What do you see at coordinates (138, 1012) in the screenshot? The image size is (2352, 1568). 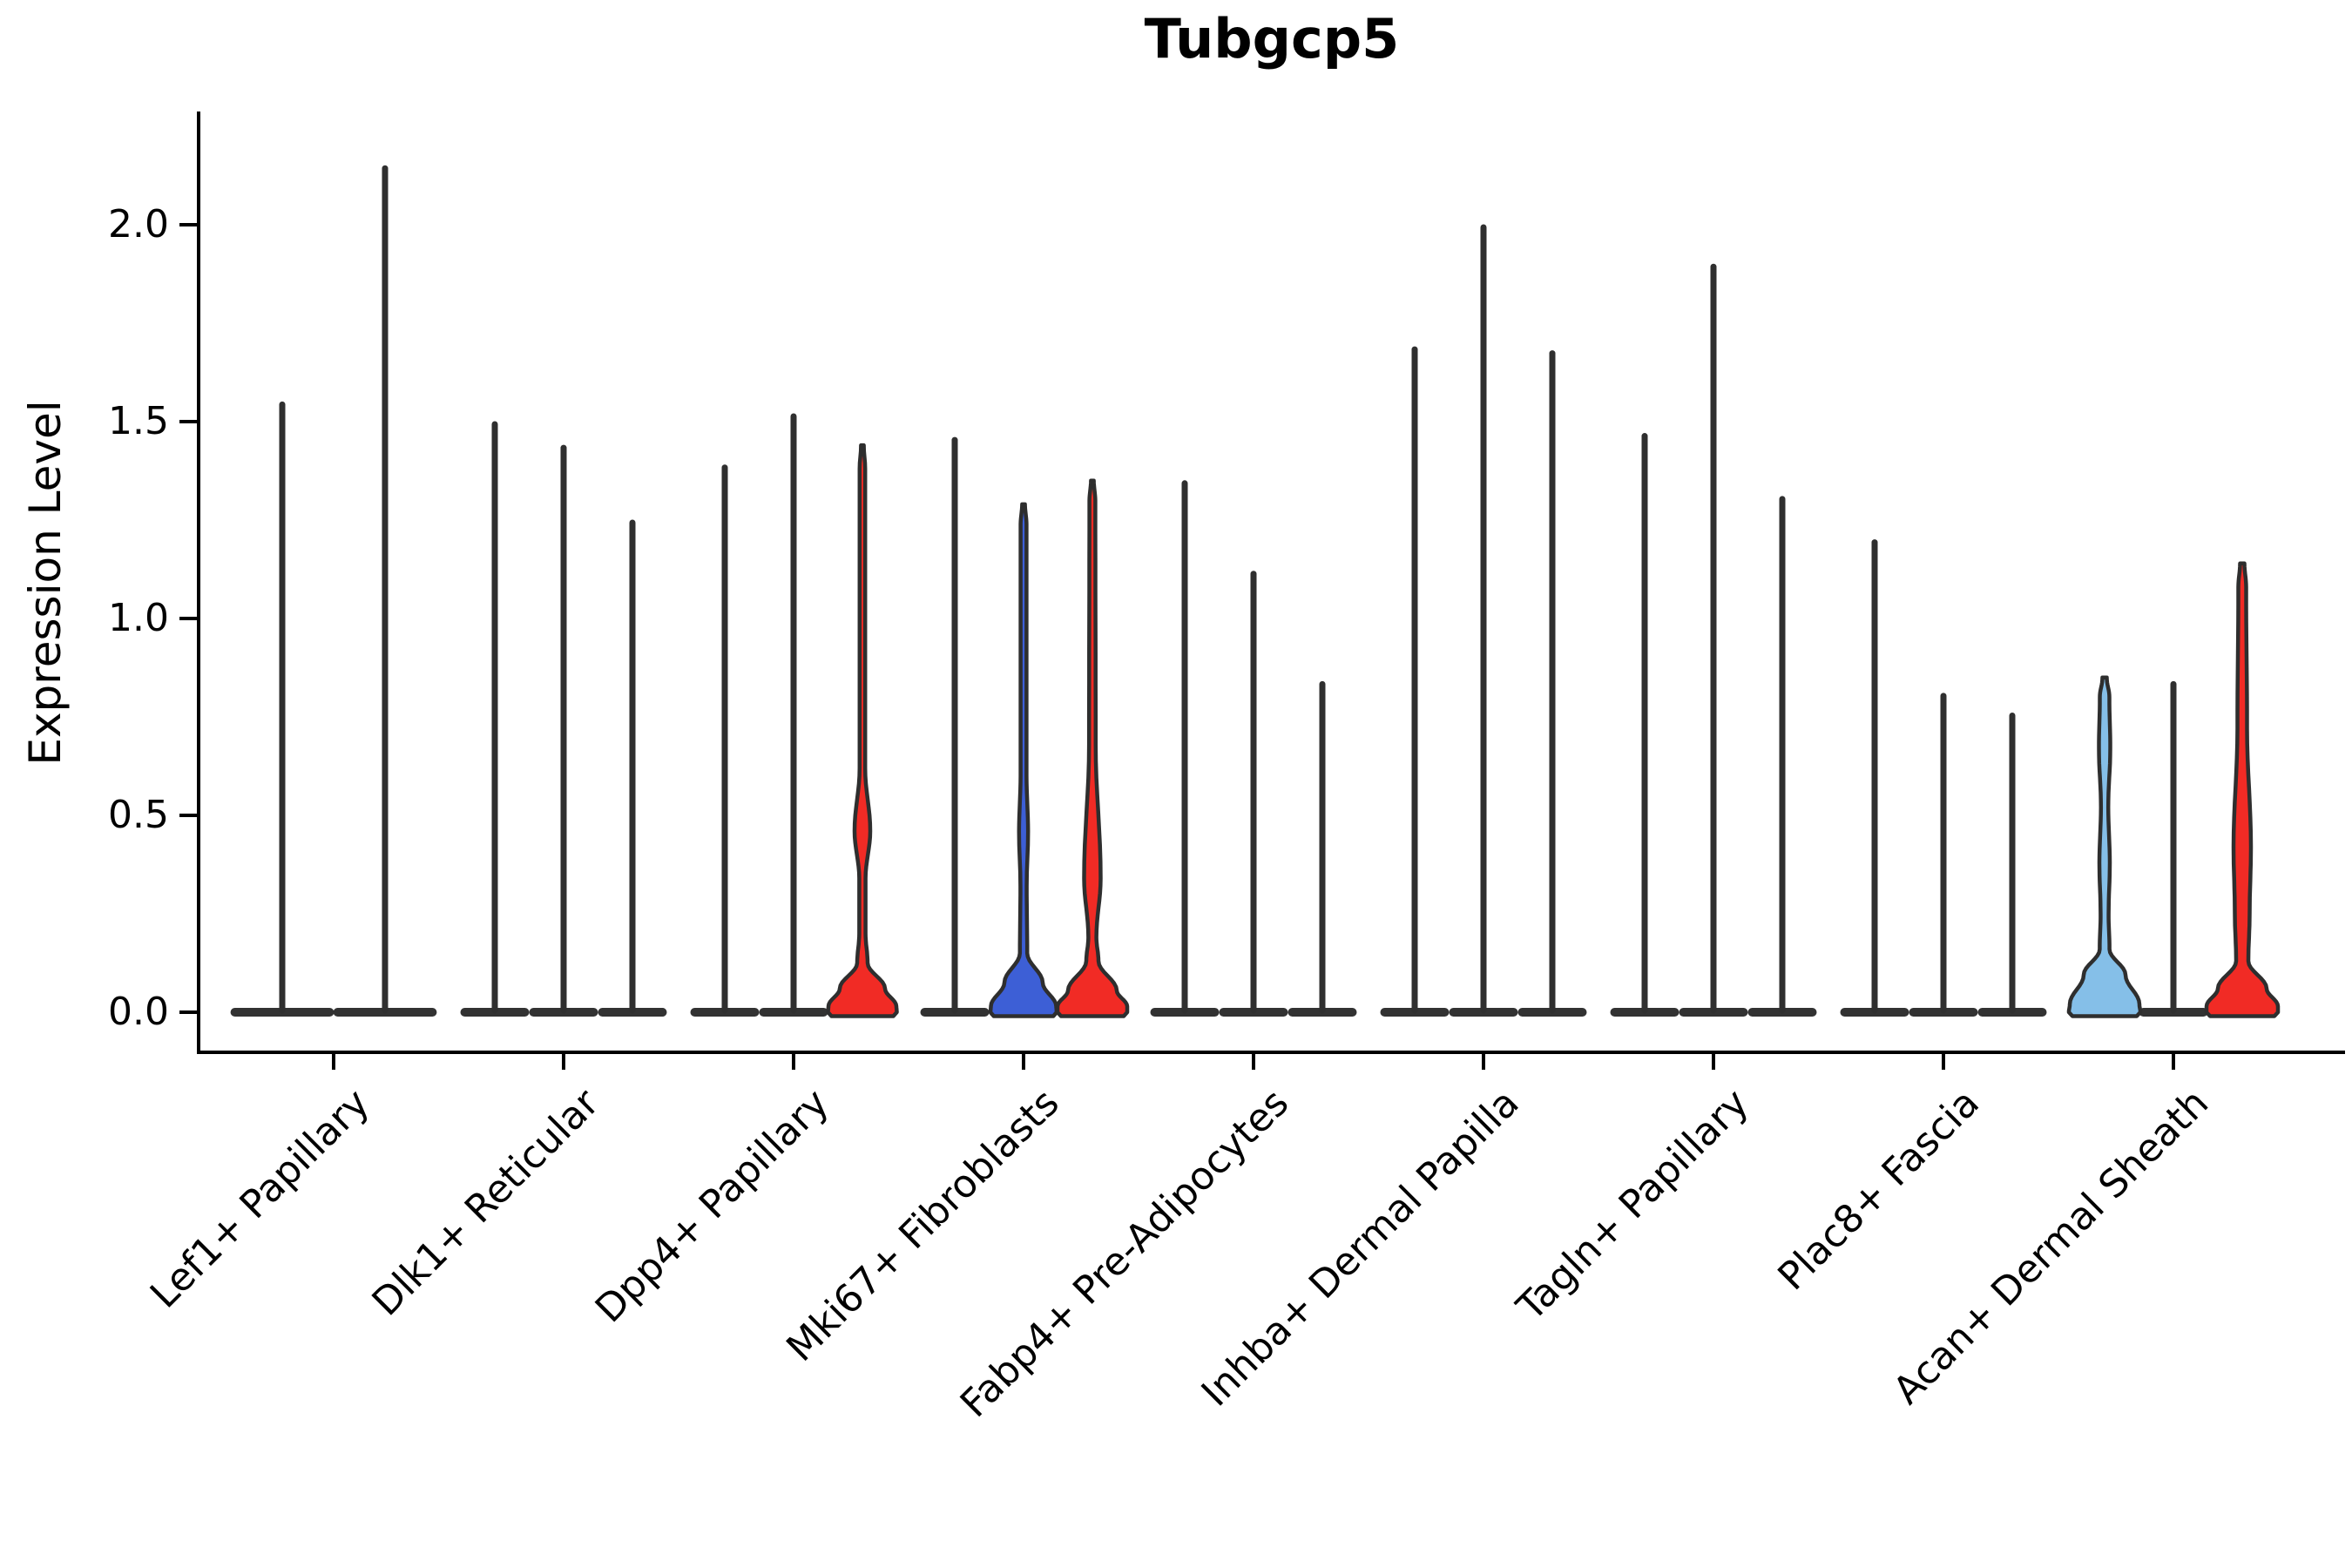 I see `y-tick-label: 0.0` at bounding box center [138, 1012].